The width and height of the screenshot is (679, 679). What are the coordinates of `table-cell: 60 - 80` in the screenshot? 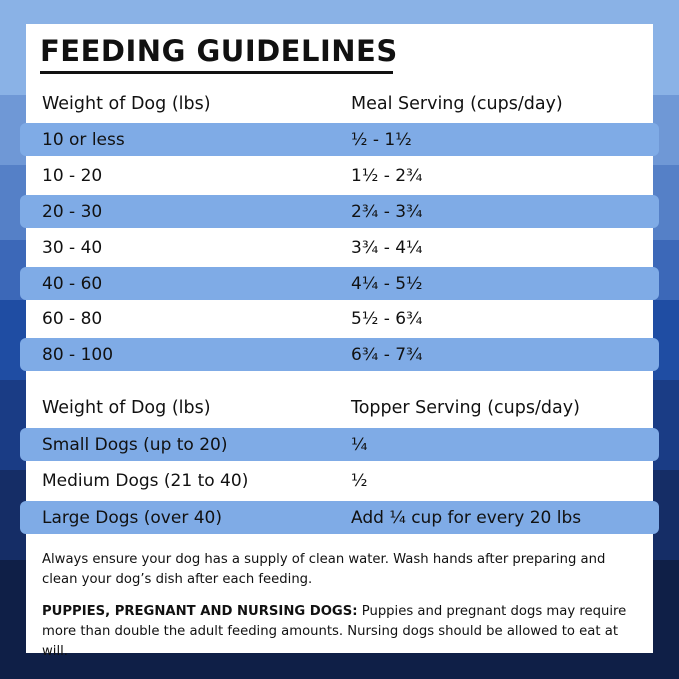 It's located at (72, 319).